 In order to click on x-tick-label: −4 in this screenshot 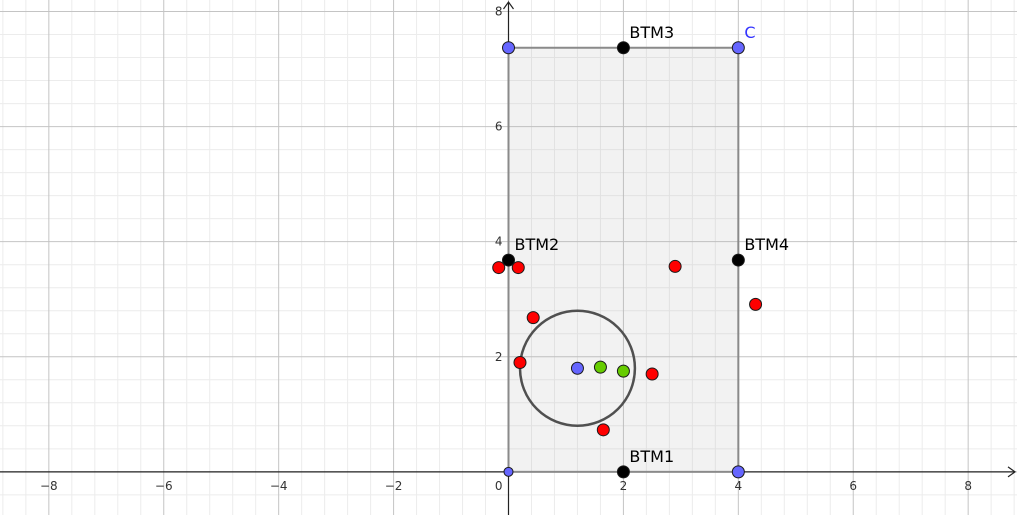, I will do `click(279, 486)`.